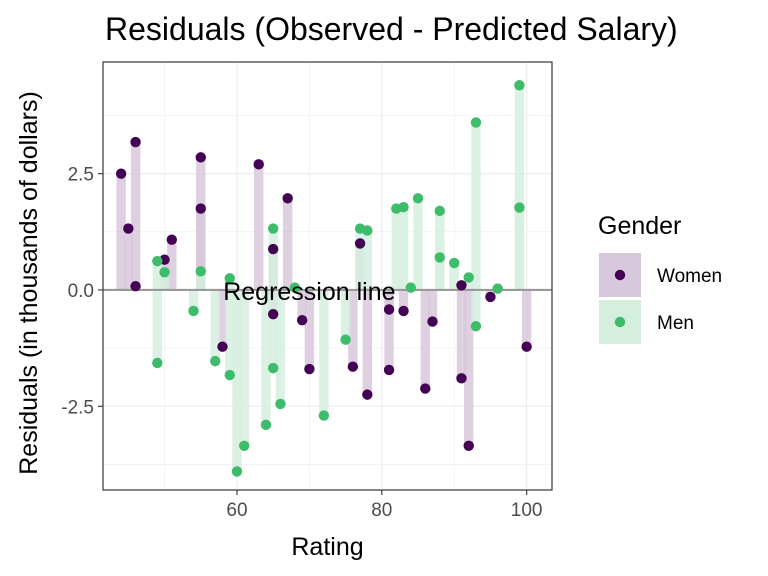 This screenshot has height=576, width=768. What do you see at coordinates (236, 510) in the screenshot?
I see `x-tick-label: 60` at bounding box center [236, 510].